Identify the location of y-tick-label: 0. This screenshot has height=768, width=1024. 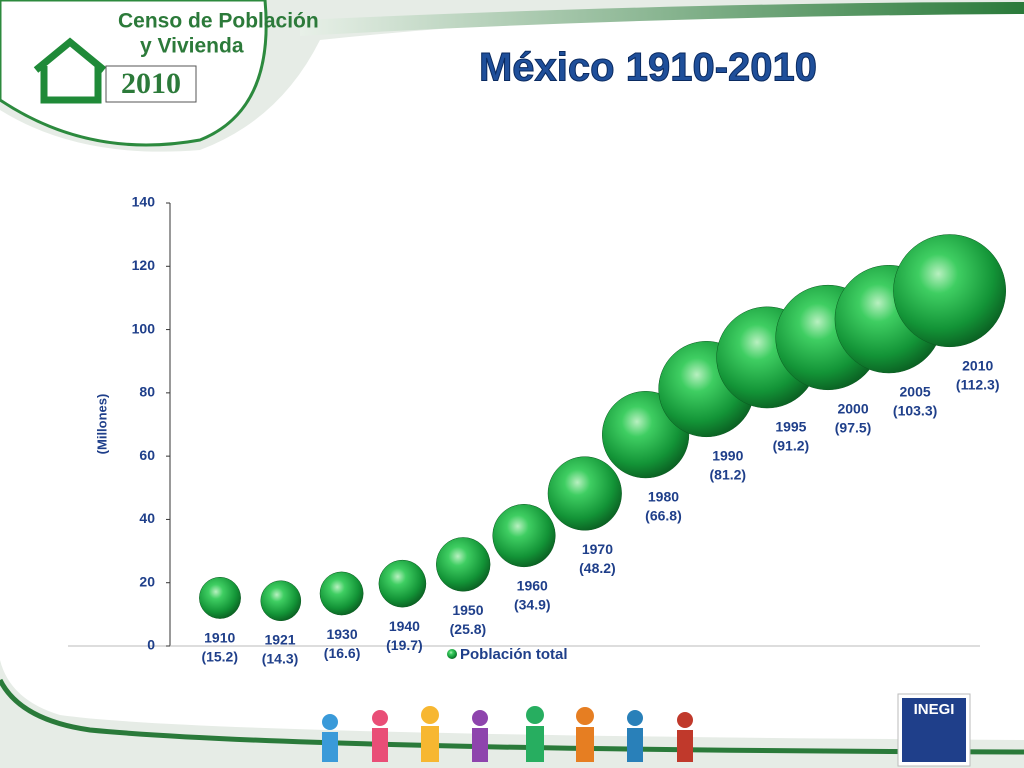
(151, 645).